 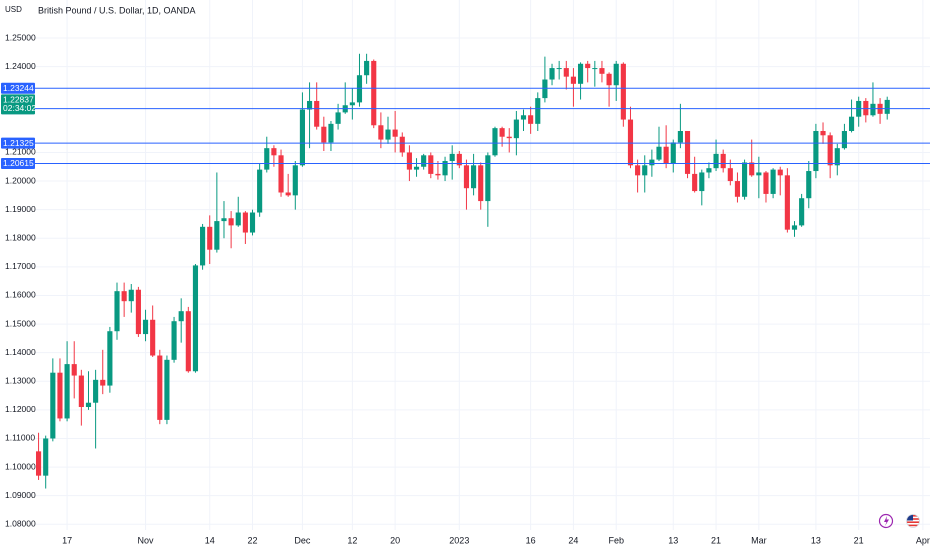 What do you see at coordinates (117, 10) in the screenshot?
I see `chart-title: British Pound / U.S. Dollar, 1D, OANDA` at bounding box center [117, 10].